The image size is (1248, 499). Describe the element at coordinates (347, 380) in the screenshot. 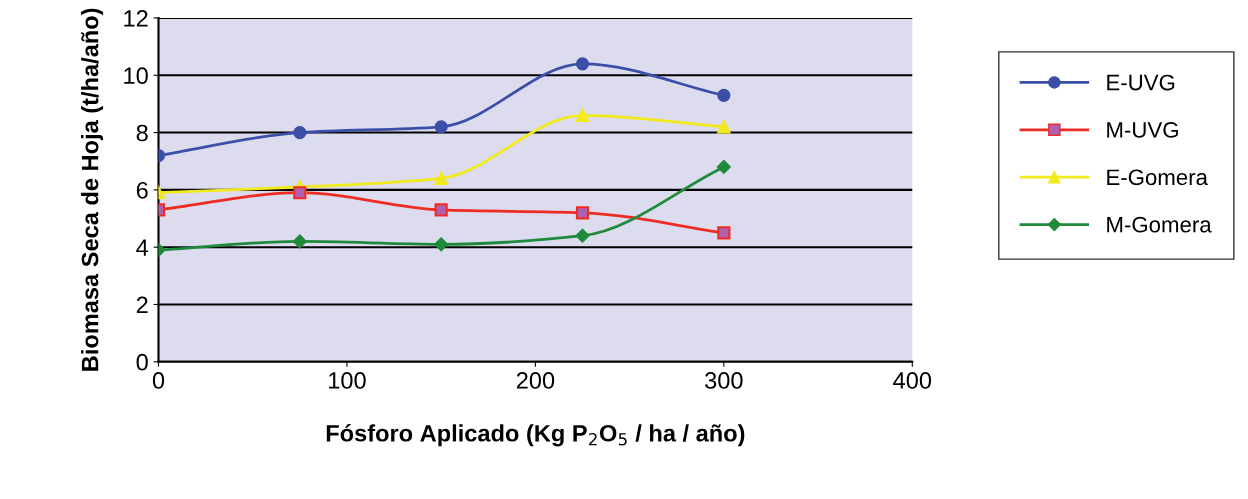

I see `x-tick-label: 100` at that location.